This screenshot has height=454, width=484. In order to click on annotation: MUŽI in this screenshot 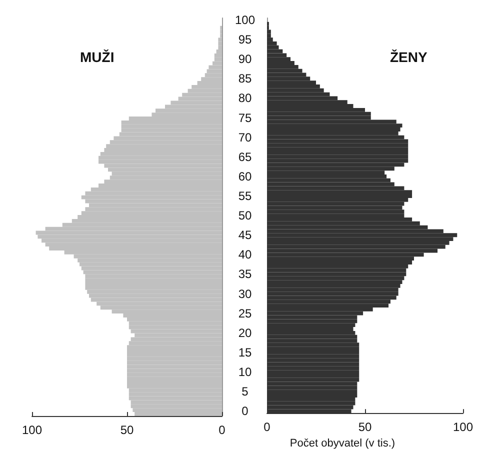, I will do `click(97, 57)`.